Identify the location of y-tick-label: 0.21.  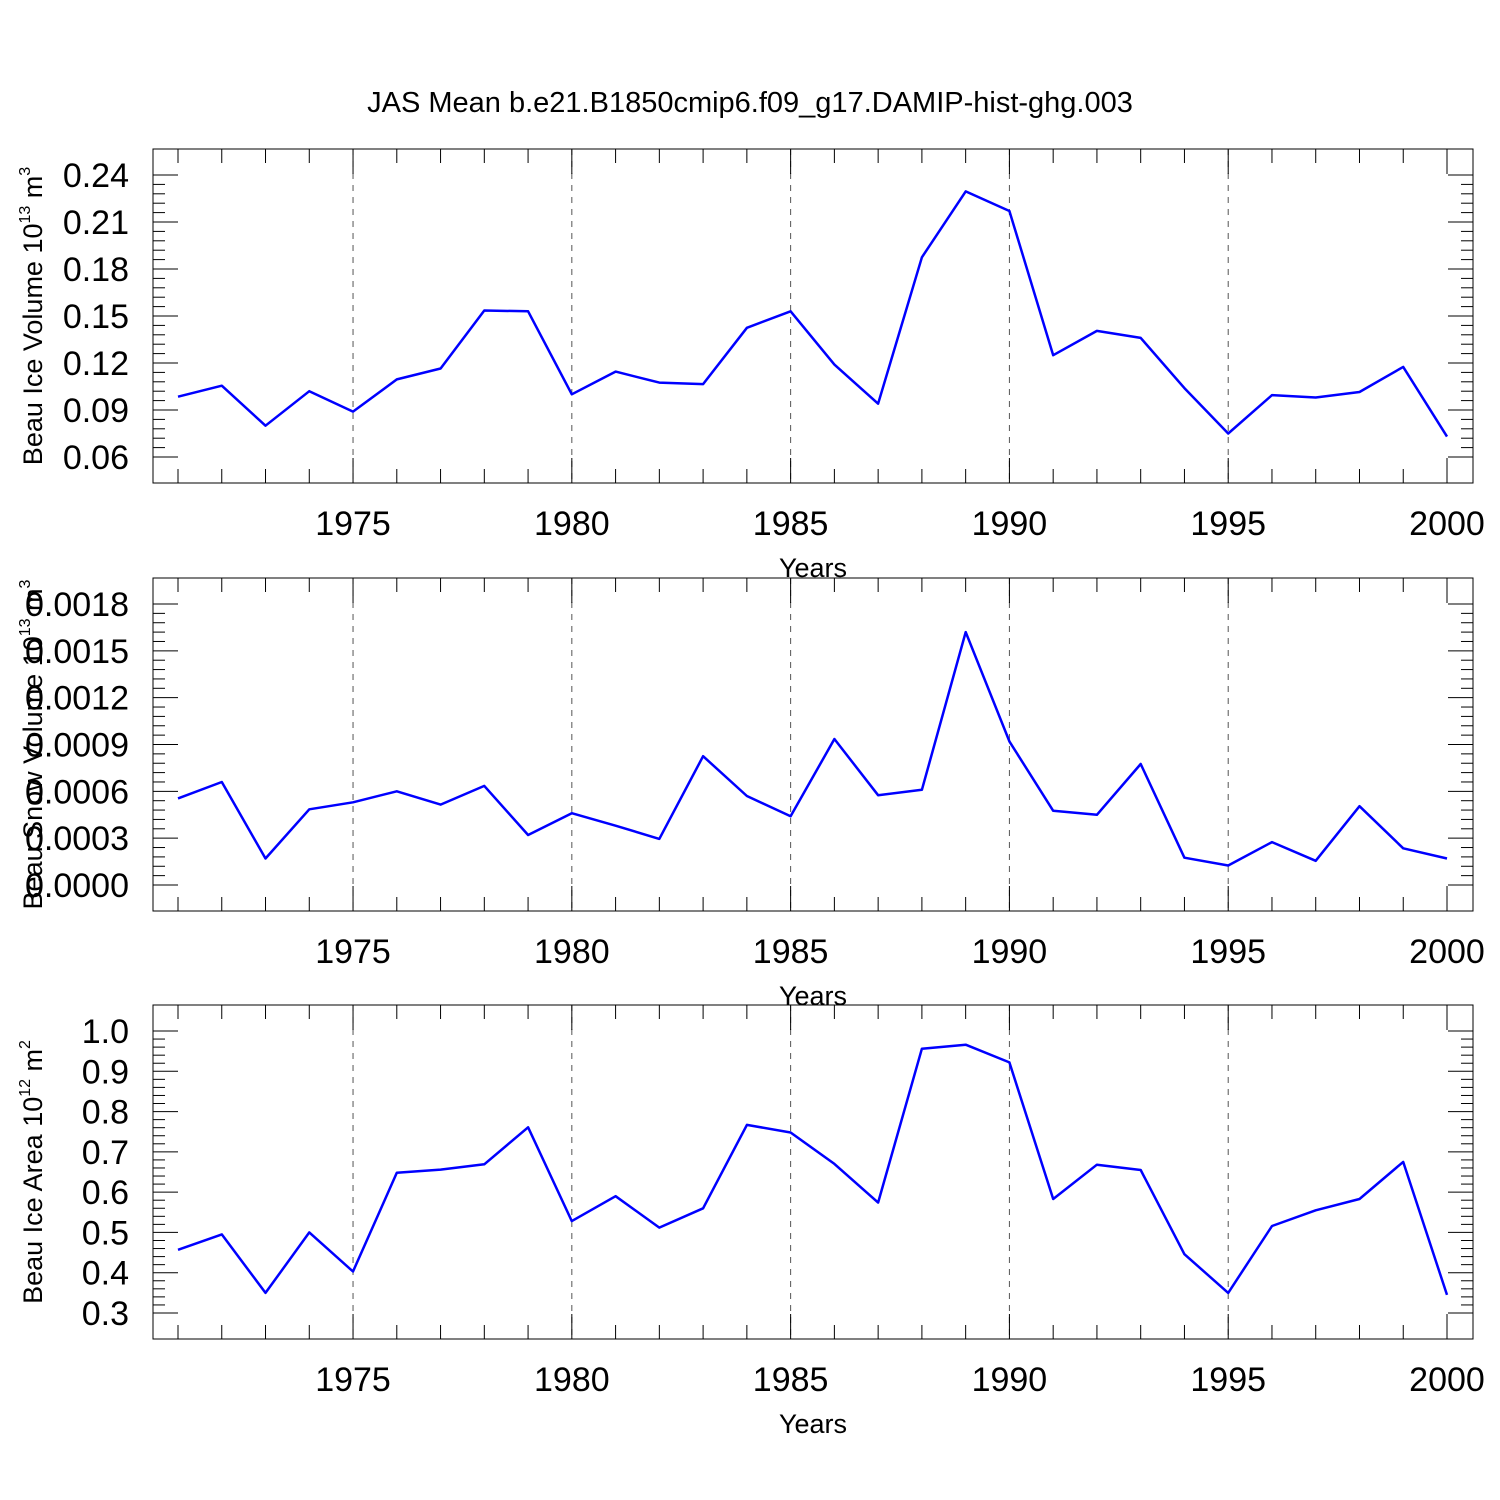
(96, 223).